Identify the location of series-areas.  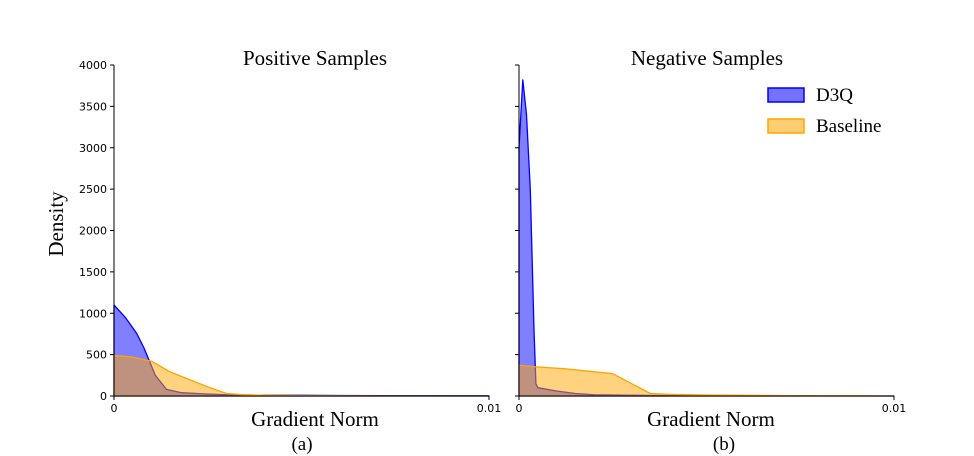
(301, 350).